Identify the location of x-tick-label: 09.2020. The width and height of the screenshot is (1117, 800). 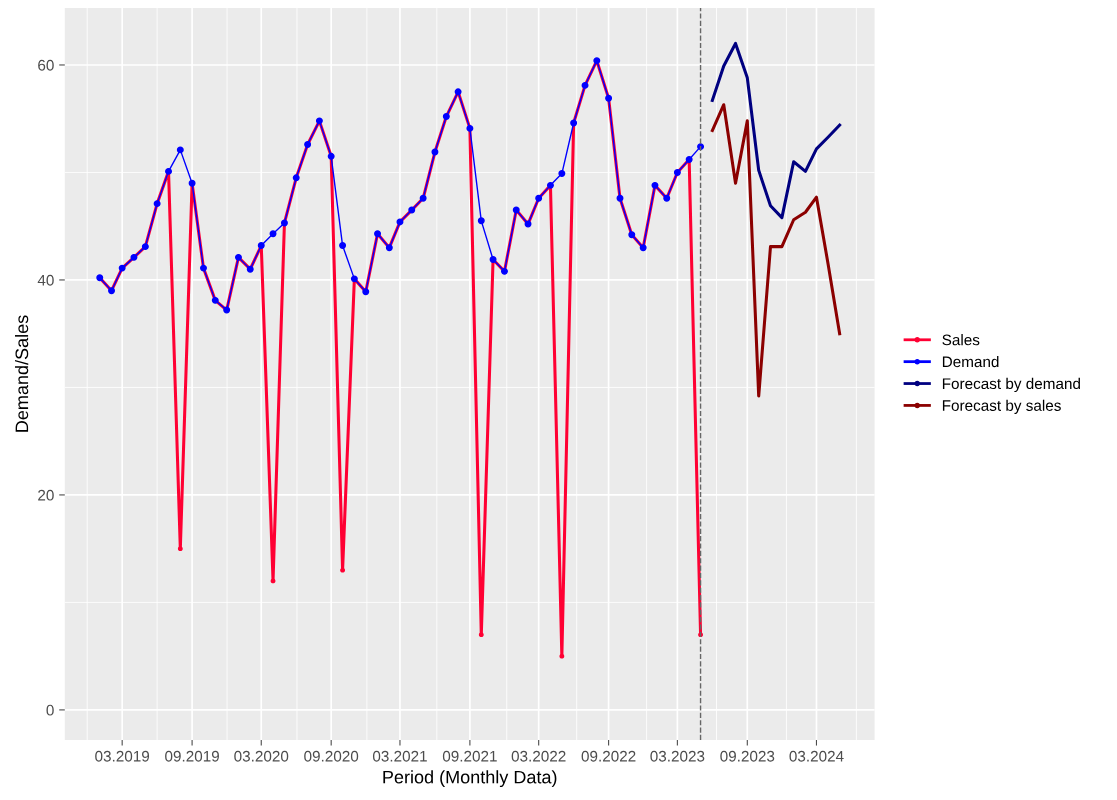
(331, 756).